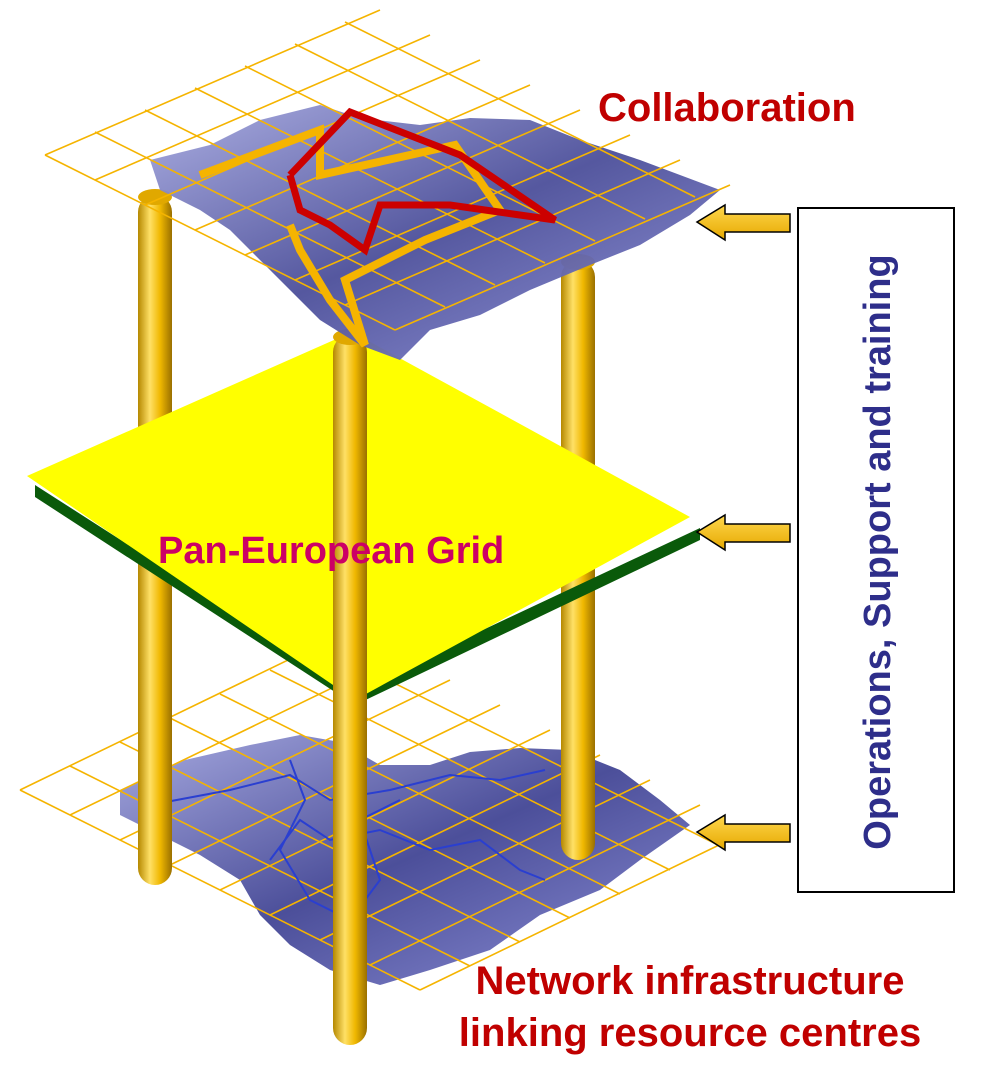 The height and width of the screenshot is (1065, 990). Describe the element at coordinates (743, 532) in the screenshot. I see `arrow-middle` at that location.